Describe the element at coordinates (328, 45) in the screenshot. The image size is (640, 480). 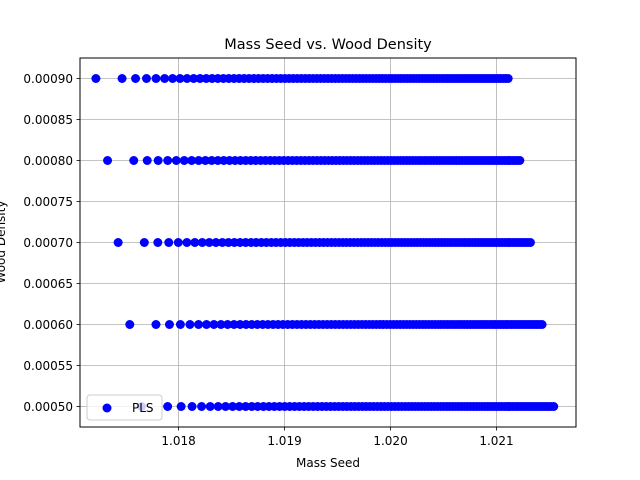
I see `chart-title: Mass Seed vs. Wood Density` at that location.